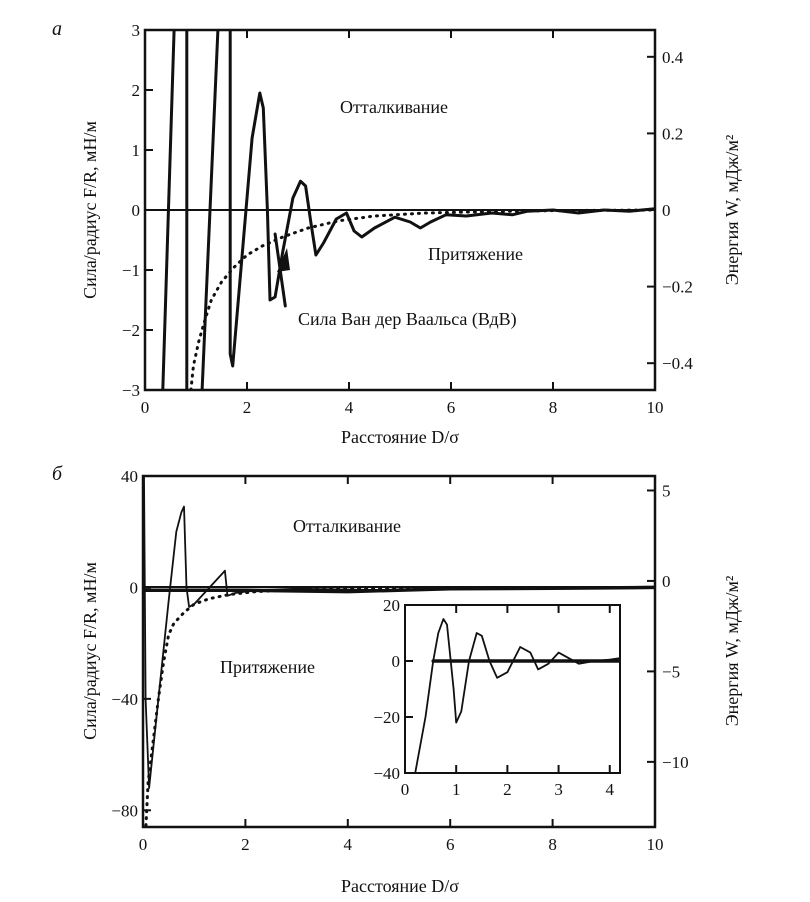  What do you see at coordinates (131, 390) in the screenshot?
I see `panel-a-ytick-label: −3` at bounding box center [131, 390].